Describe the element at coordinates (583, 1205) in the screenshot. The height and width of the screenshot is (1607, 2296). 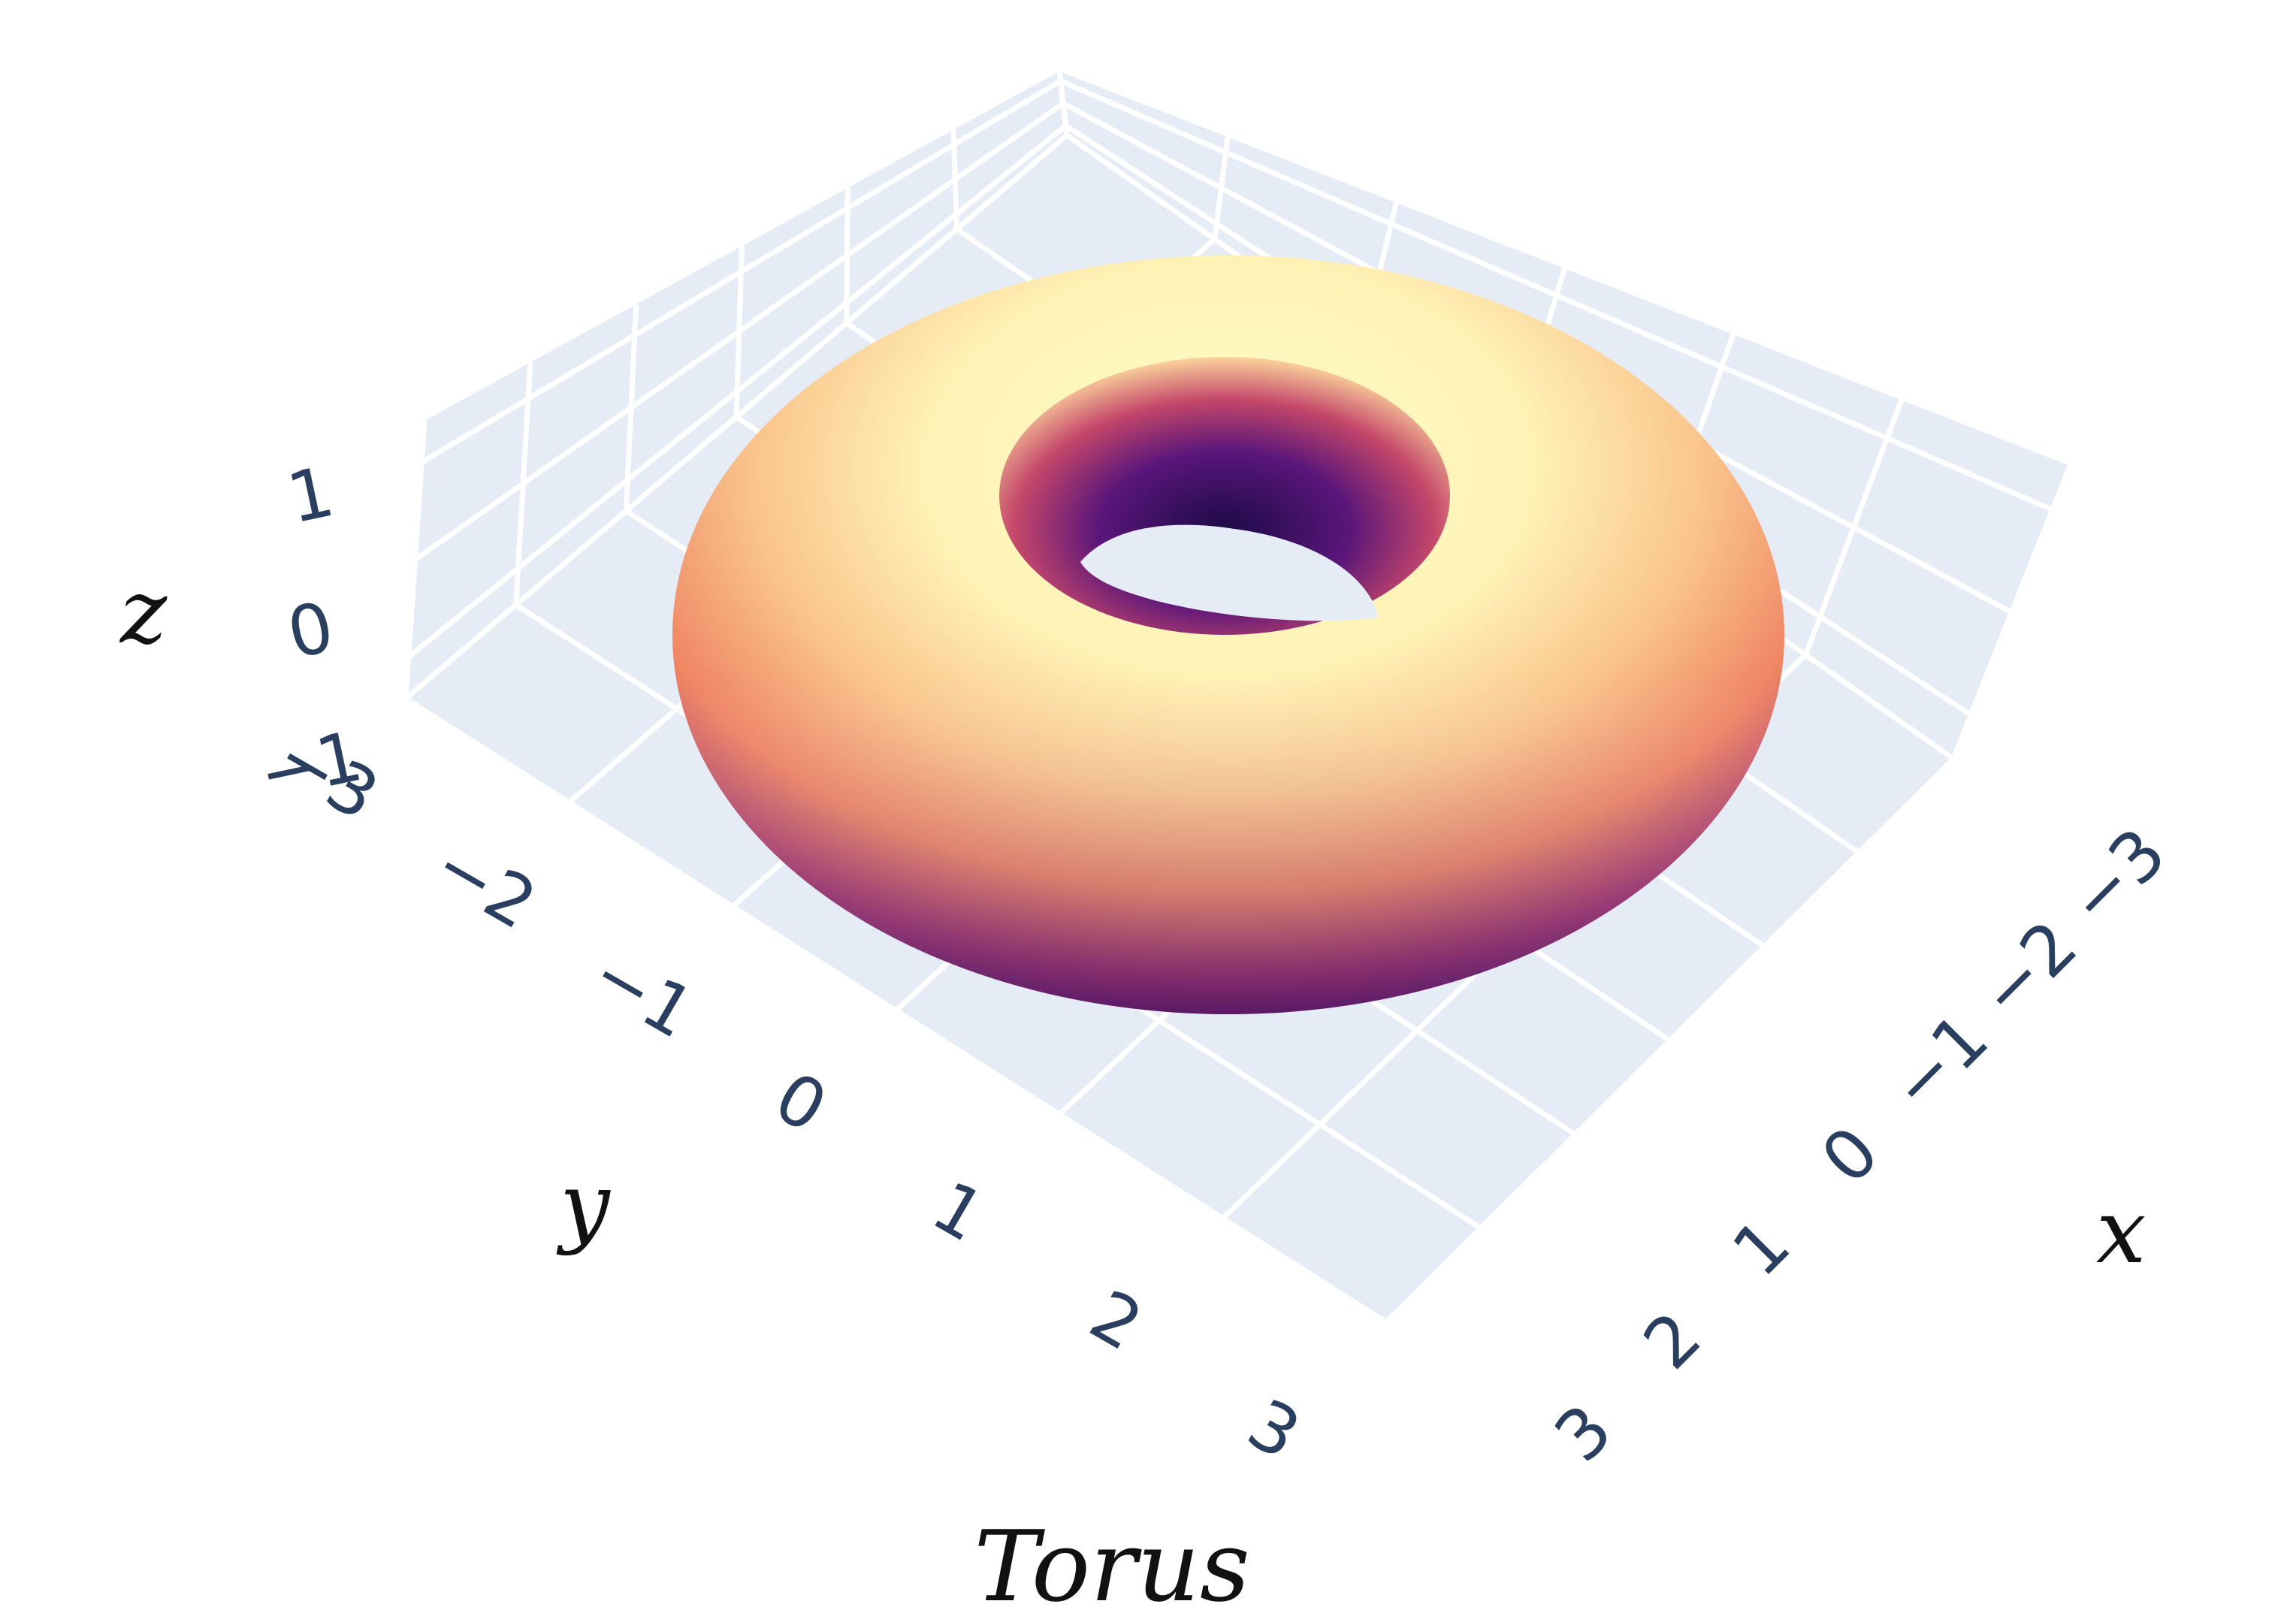
I see `y-axis-label: y` at that location.